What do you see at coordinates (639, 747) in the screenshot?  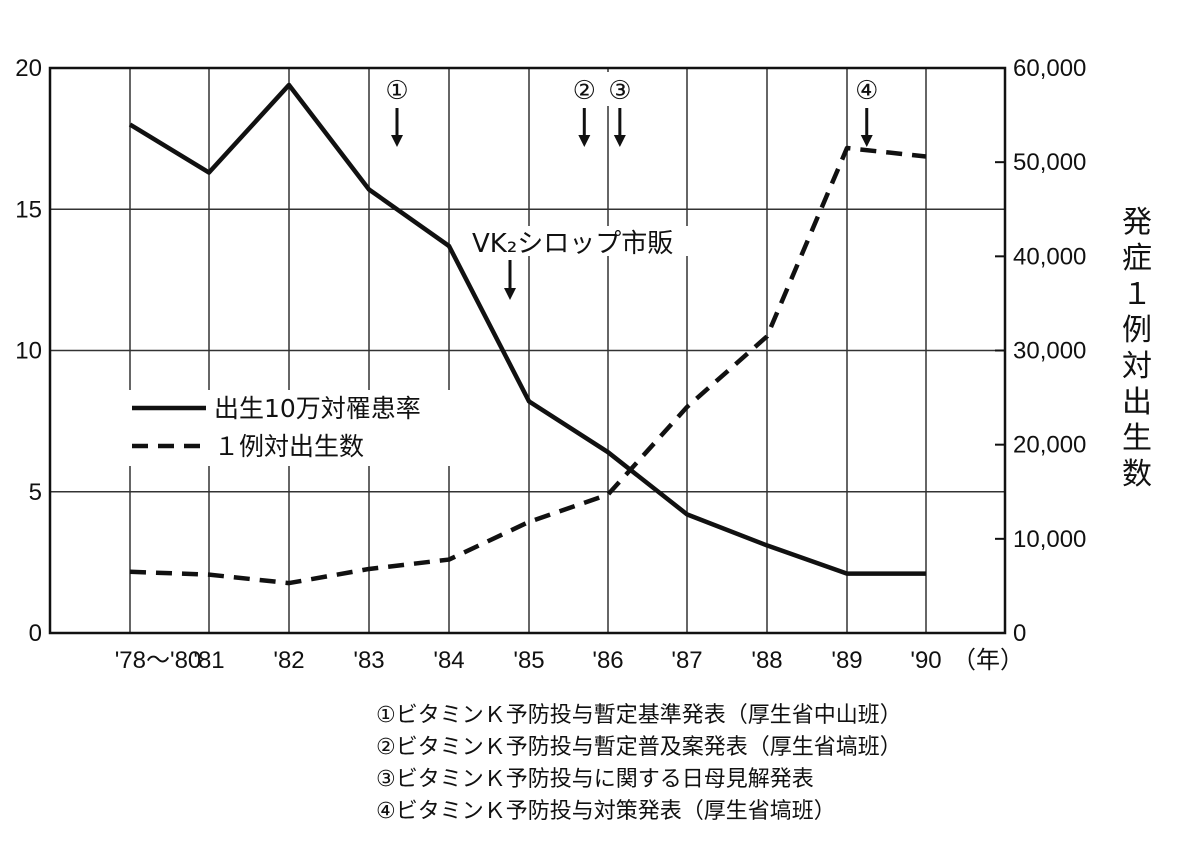 I see `note-2: ②ビタミンＫ予防投与暫定普及案発表（厚生省塙班）` at bounding box center [639, 747].